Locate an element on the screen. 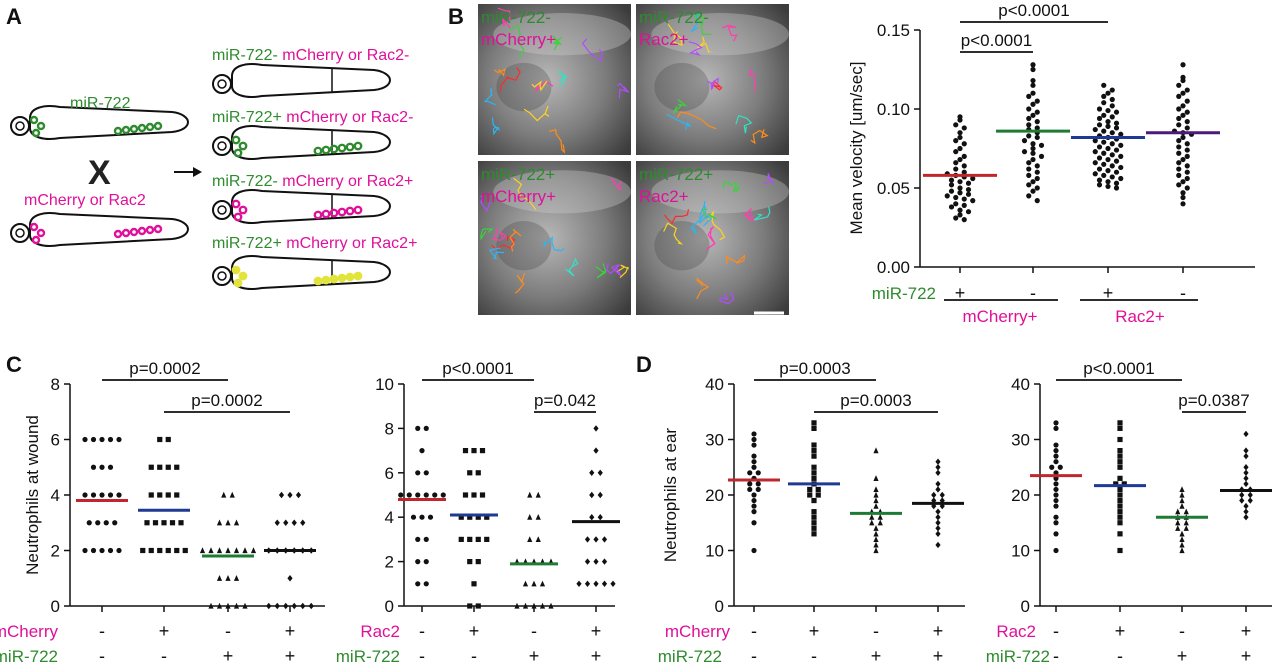  fish-eye is located at coordinates (222, 210).